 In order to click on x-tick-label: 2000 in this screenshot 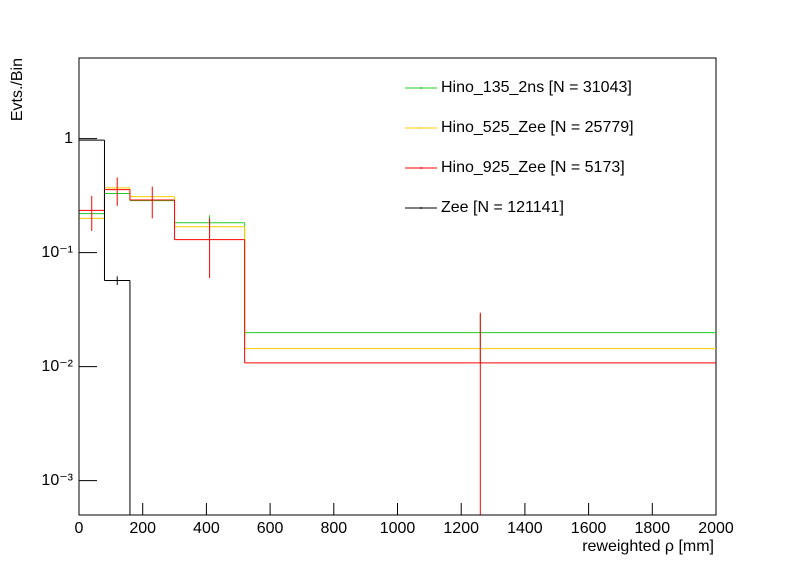, I will do `click(716, 528)`.